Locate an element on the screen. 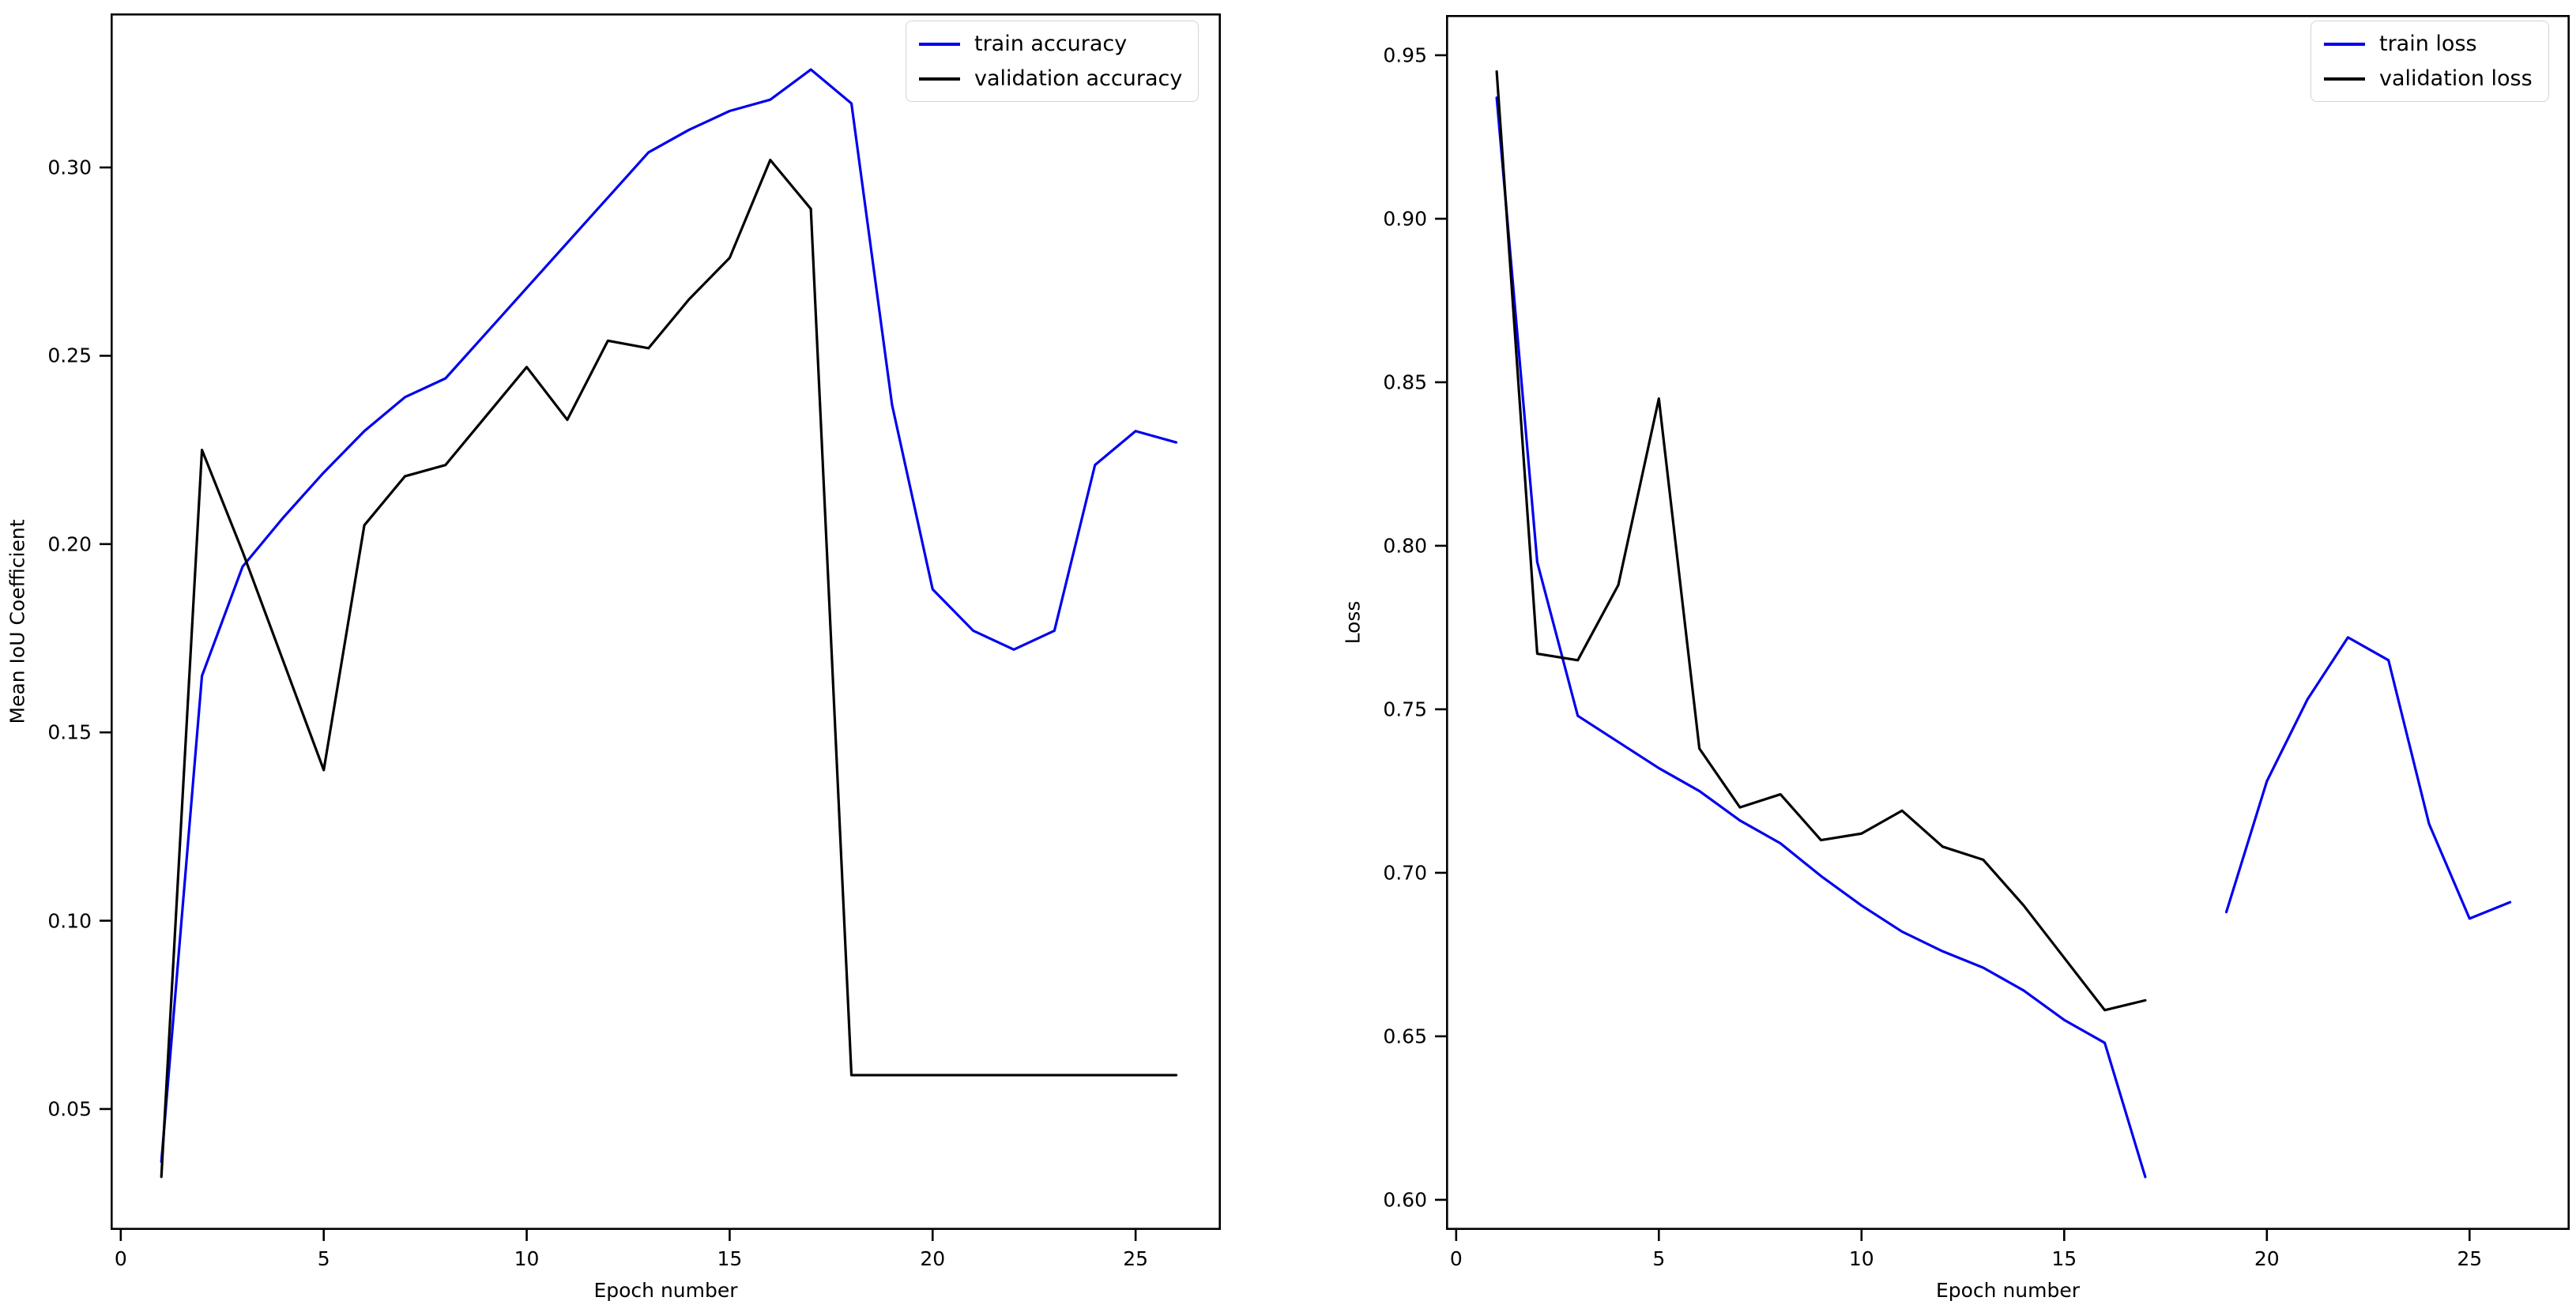  y-axis-label: Mean IoU Coefficient is located at coordinates (17, 621).